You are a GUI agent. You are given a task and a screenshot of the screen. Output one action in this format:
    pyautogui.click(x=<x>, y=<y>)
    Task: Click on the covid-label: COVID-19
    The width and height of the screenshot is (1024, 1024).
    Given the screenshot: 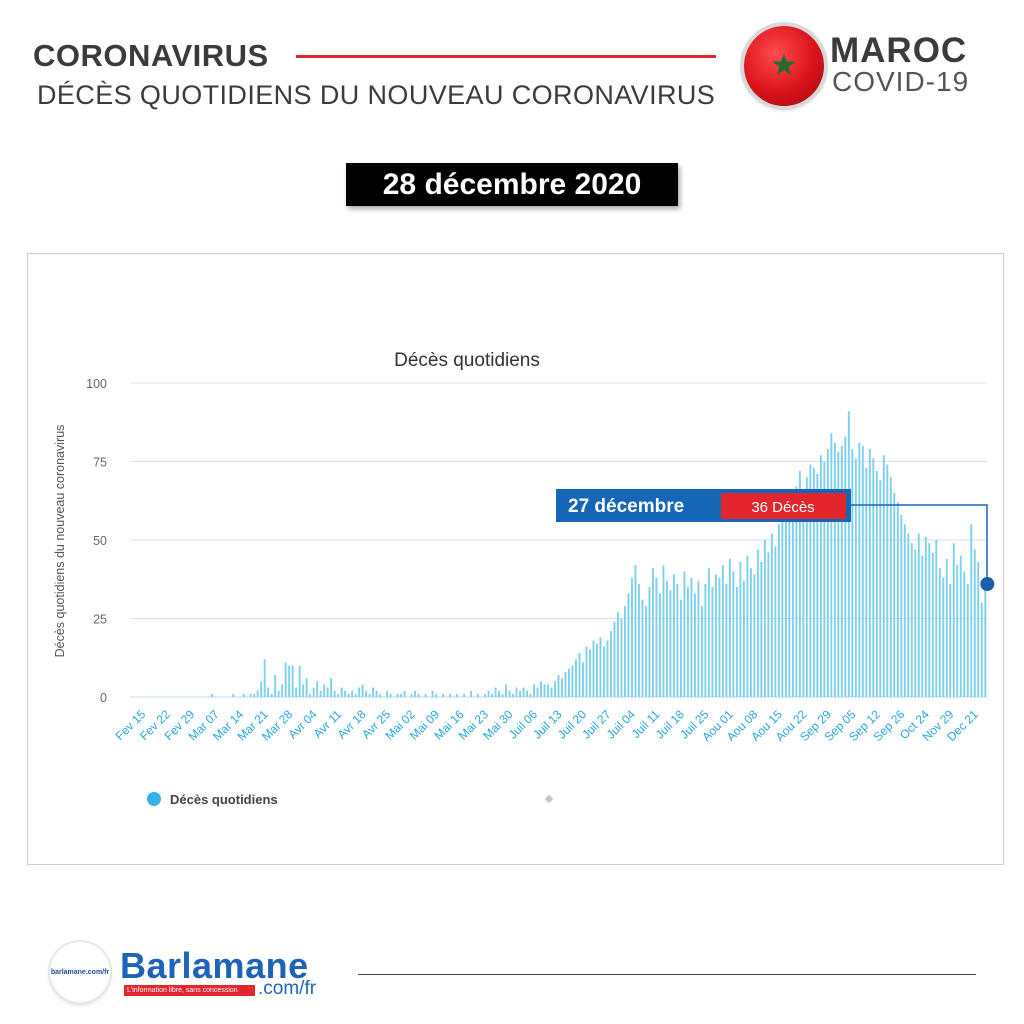 What is the action you would take?
    pyautogui.click(x=901, y=81)
    